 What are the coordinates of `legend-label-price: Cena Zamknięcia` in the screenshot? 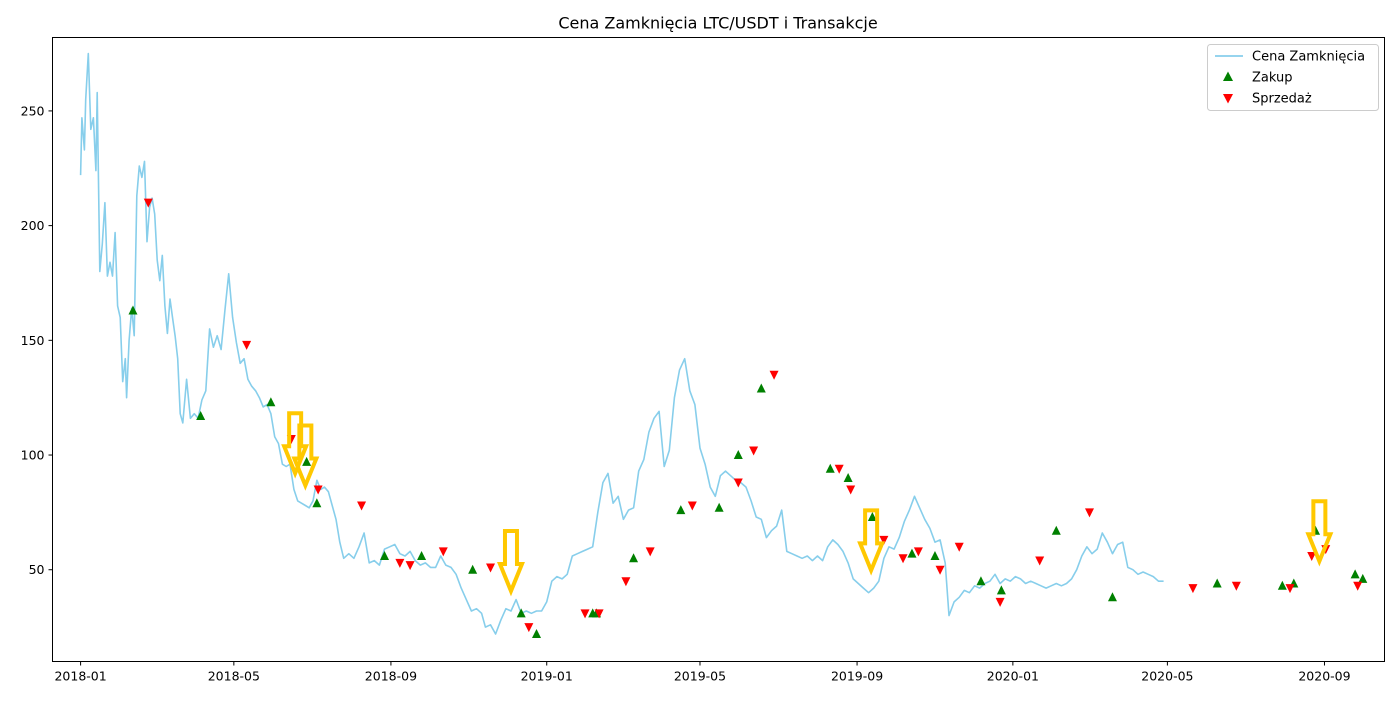 It's located at (1308, 57).